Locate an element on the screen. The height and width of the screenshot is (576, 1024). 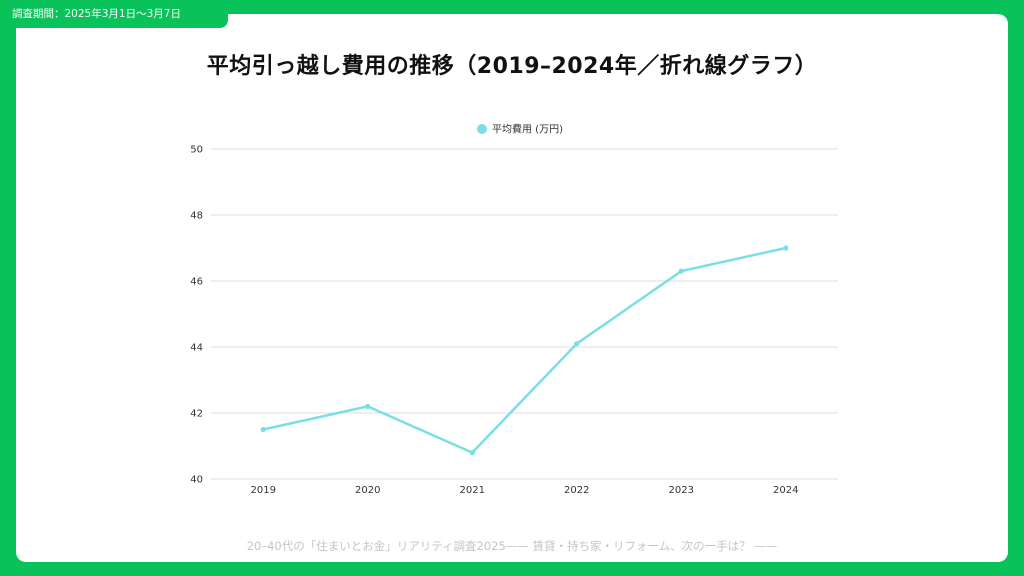
x-tick-label: 2020 is located at coordinates (367, 490).